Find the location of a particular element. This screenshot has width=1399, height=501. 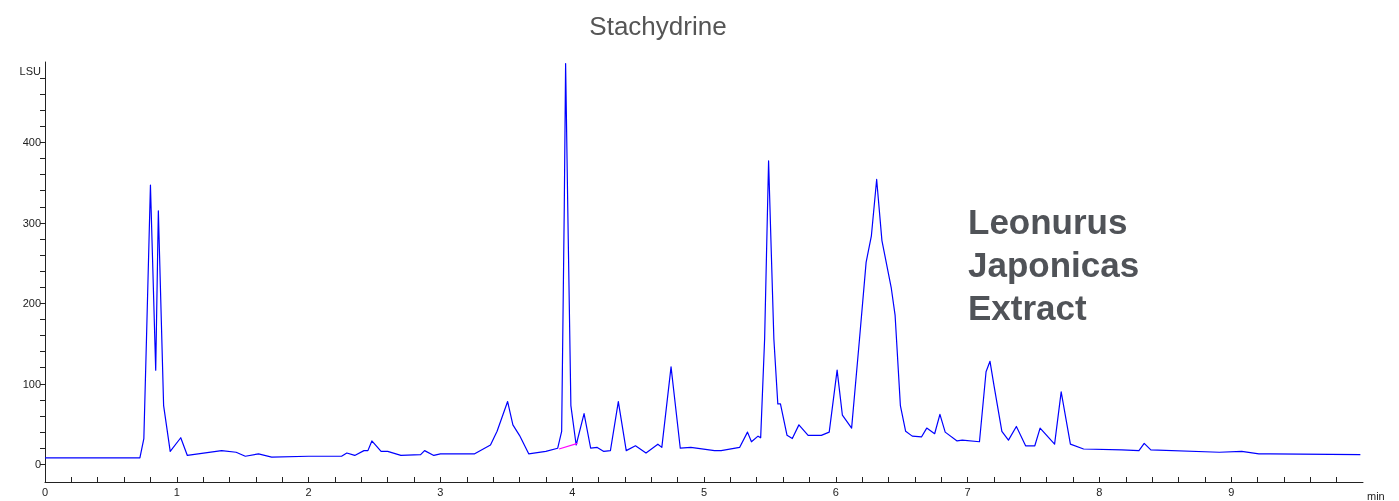

x-tick-label: 2 is located at coordinates (308, 491).